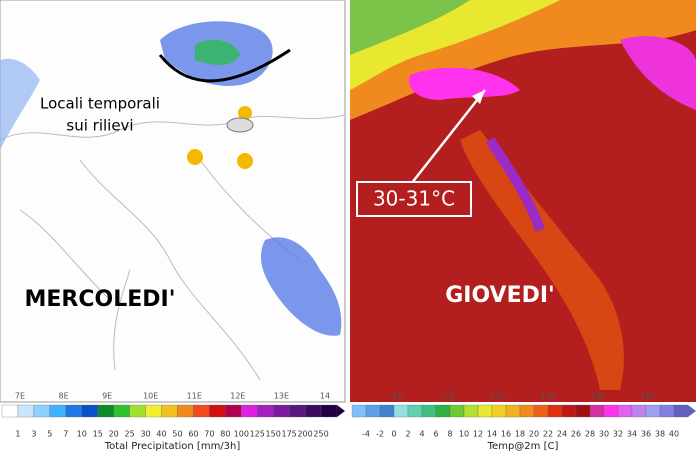 The height and width of the screenshot is (452, 696). Describe the element at coordinates (478, 434) in the screenshot. I see `colorbar-label: 12` at that location.